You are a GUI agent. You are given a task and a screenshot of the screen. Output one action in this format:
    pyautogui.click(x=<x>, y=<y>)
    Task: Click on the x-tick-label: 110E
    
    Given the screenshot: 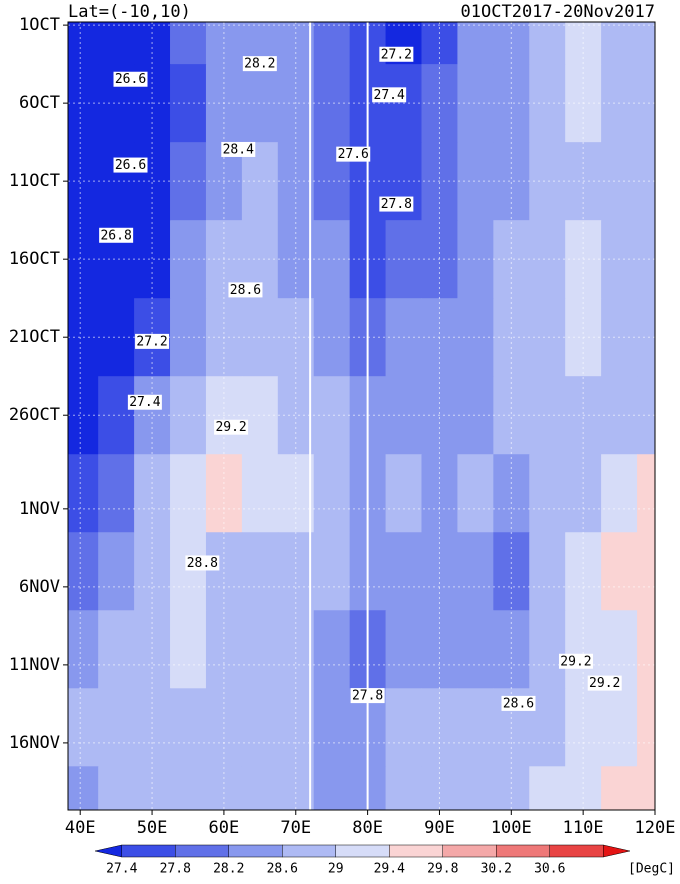 What is the action you would take?
    pyautogui.click(x=583, y=828)
    